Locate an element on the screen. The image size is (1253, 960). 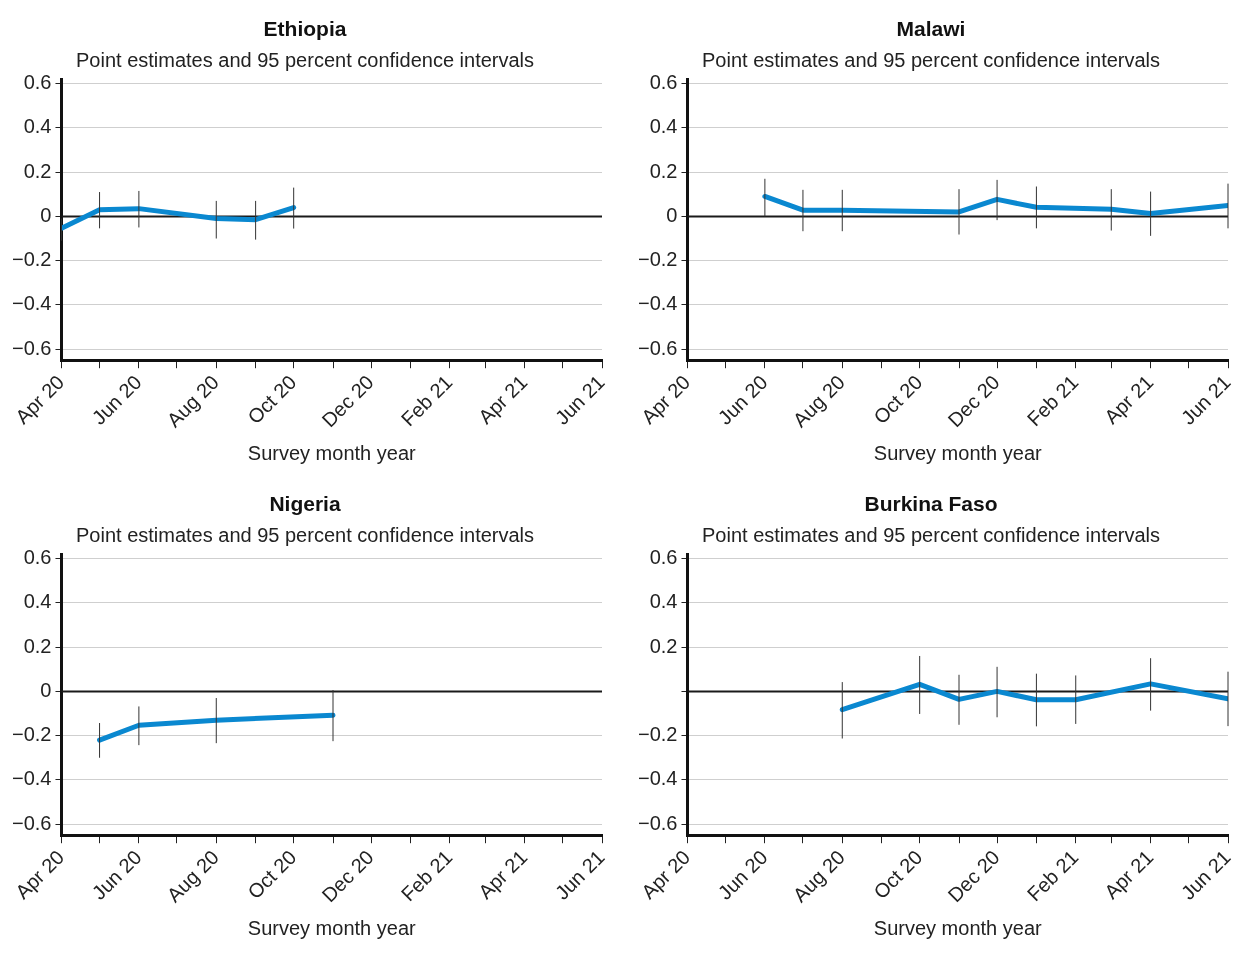
chart-title: Malawi is located at coordinates (931, 29).